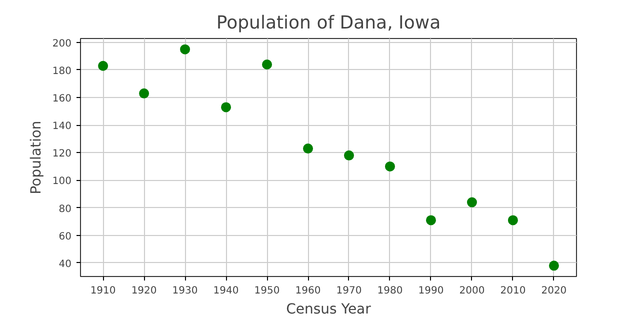 The width and height of the screenshot is (640, 320). Describe the element at coordinates (62, 126) in the screenshot. I see `y-tick-label: 140` at that location.